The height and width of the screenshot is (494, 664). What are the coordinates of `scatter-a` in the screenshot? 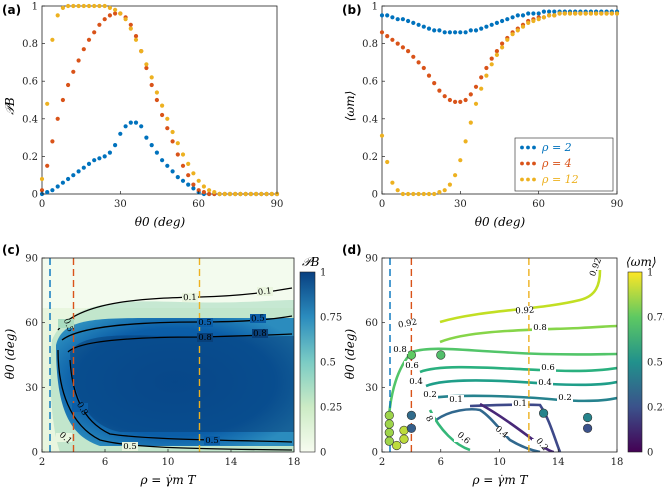 It's located at (159, 100).